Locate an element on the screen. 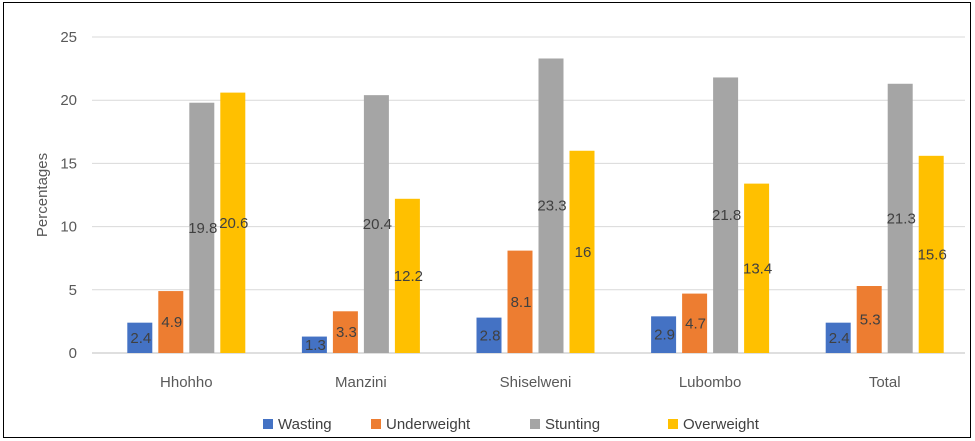 The height and width of the screenshot is (441, 975). bar-wasting-manzini is located at coordinates (314, 344).